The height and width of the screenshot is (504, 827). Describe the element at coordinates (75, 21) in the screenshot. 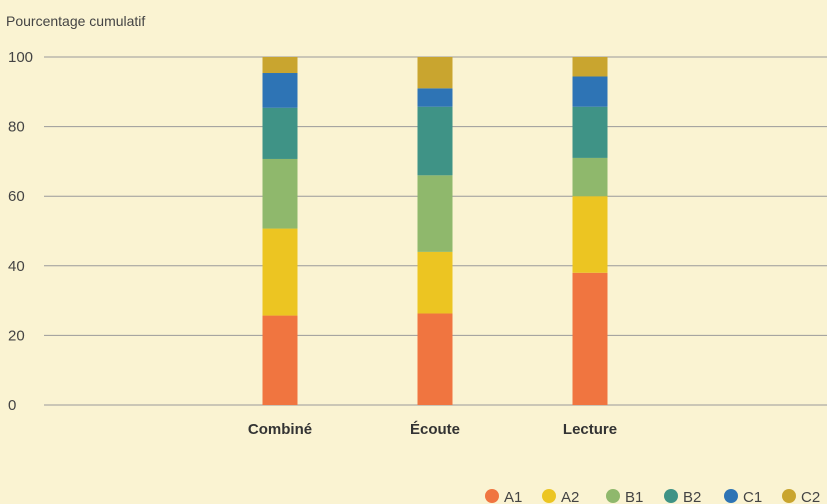

I see `y-axis-title: Pourcentage cumulatif` at that location.